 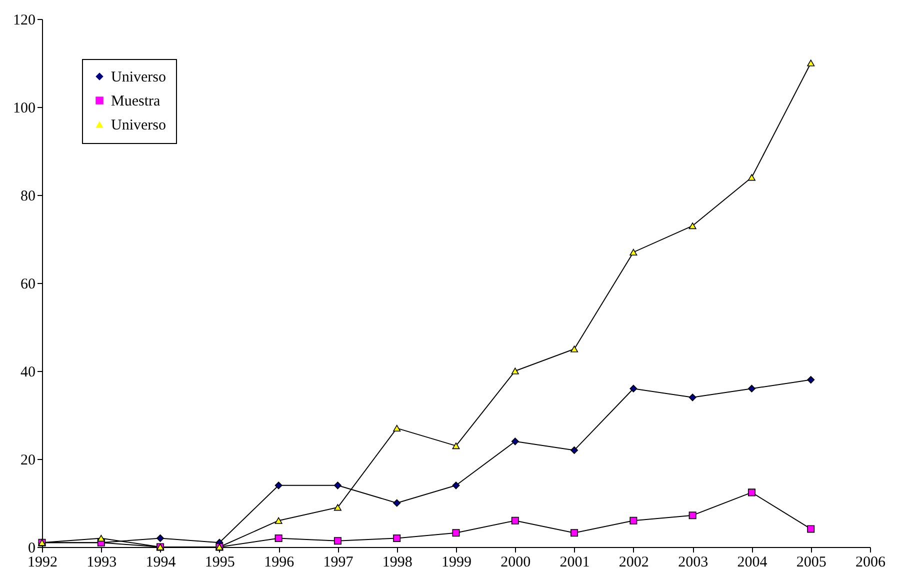 I want to click on x-tick-label: 2005, so click(x=811, y=562).